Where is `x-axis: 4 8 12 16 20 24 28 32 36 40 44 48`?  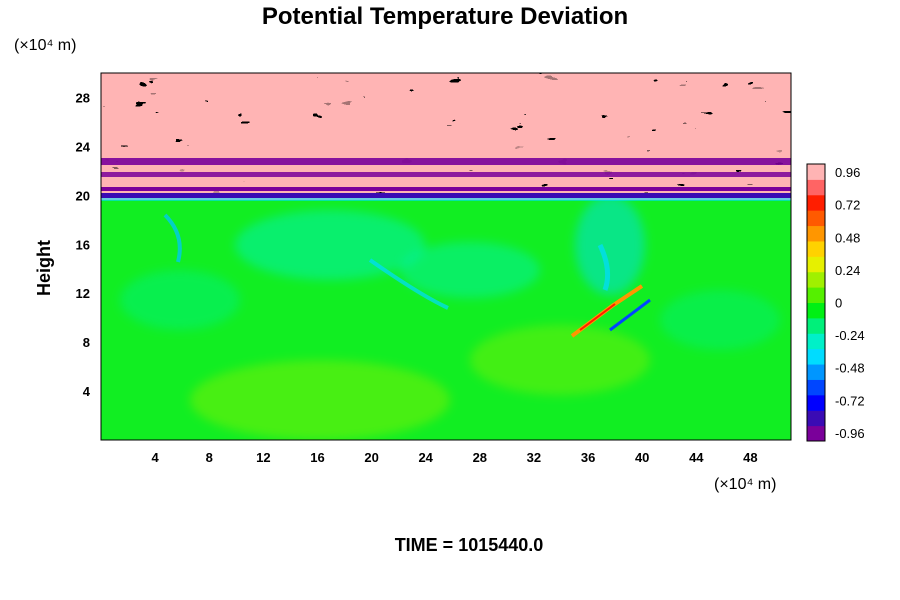 x-axis: 4 8 12 16 20 24 28 32 36 40 44 48 is located at coordinates (454, 457).